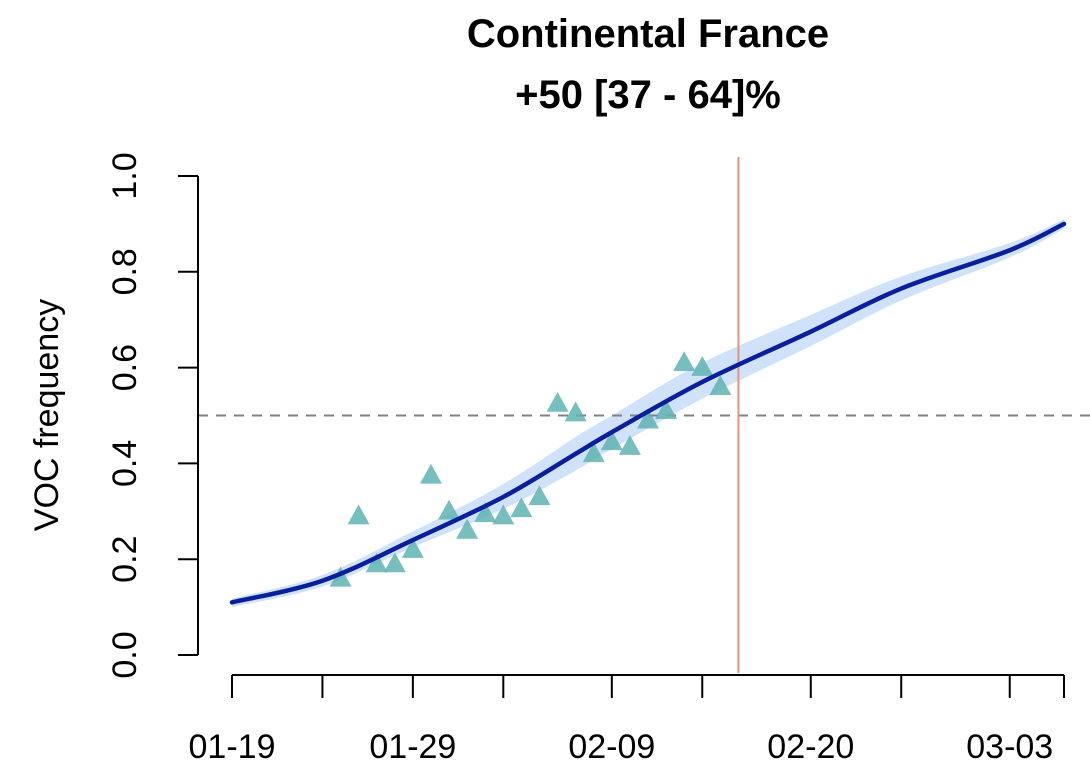 The width and height of the screenshot is (1090, 763). I want to click on y-tick-label: 0.2, so click(125, 559).